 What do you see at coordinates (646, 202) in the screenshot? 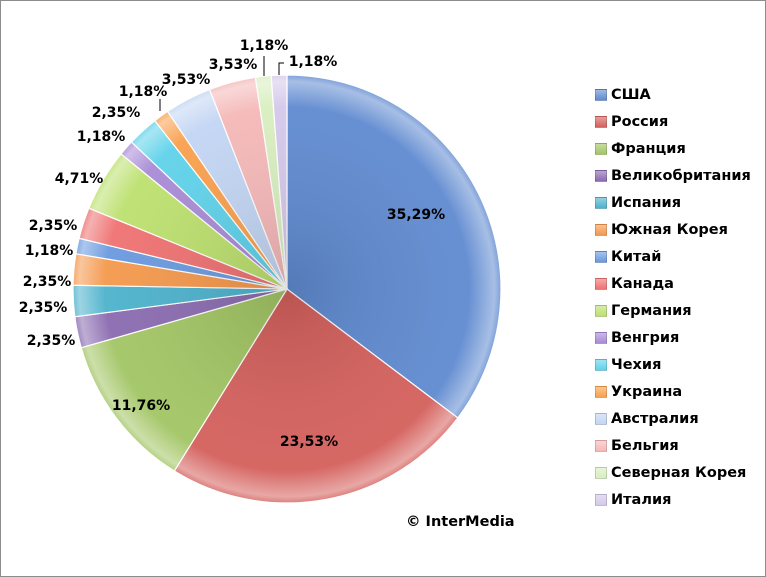
I see `legend-label: Испания` at bounding box center [646, 202].